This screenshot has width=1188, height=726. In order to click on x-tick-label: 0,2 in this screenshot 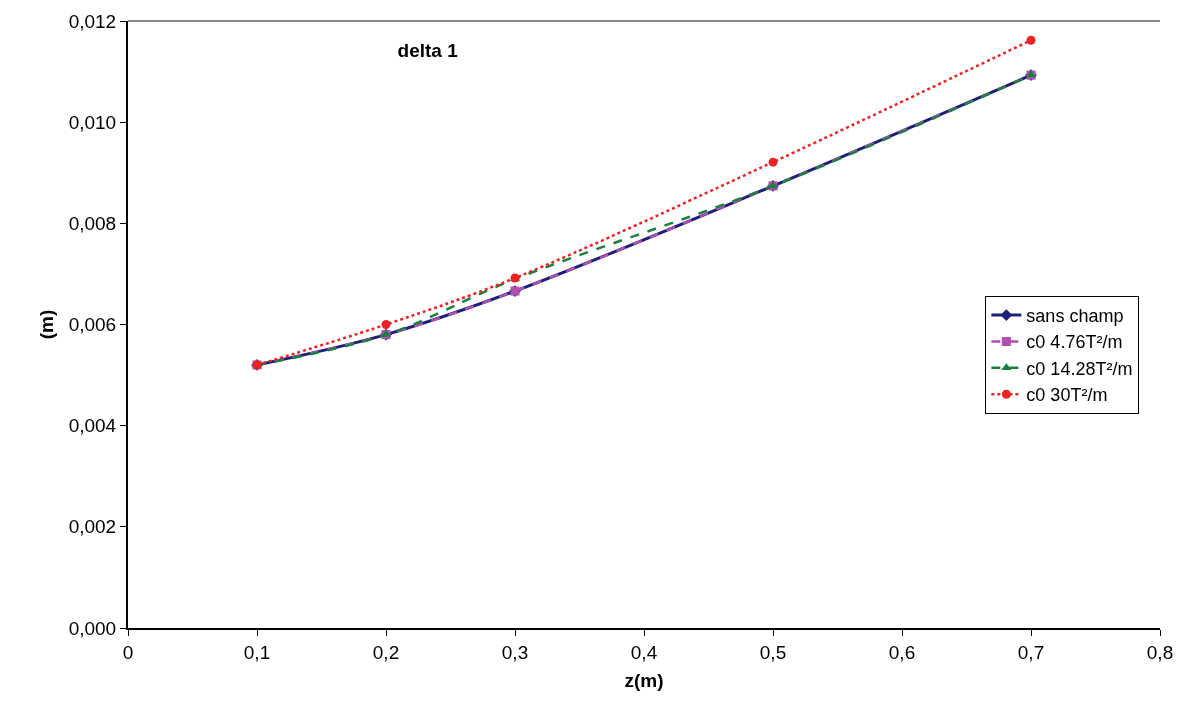, I will do `click(386, 652)`.